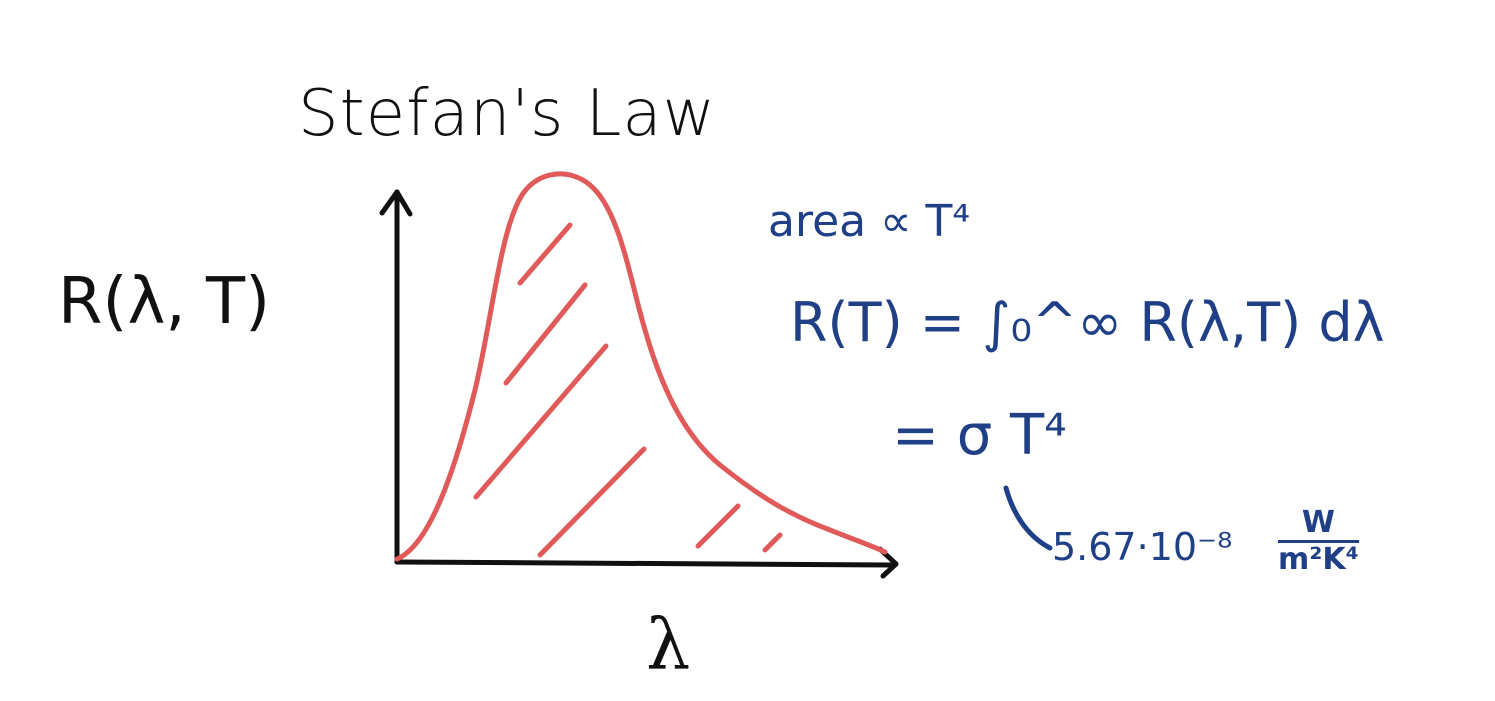 The width and height of the screenshot is (1495, 701). Describe the element at coordinates (869, 221) in the screenshot. I see `area-proportionality-note: area ∝ T⁴` at that location.